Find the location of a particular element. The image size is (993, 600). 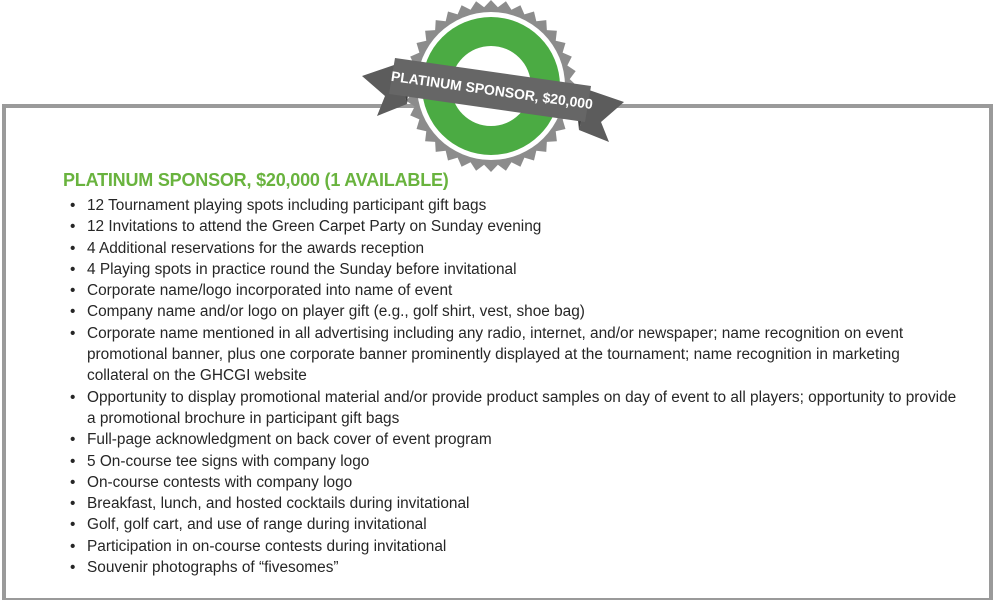

section-title: PLATINUM SPONSOR, $20,000 (1 AVAILABLE) is located at coordinates (256, 180).